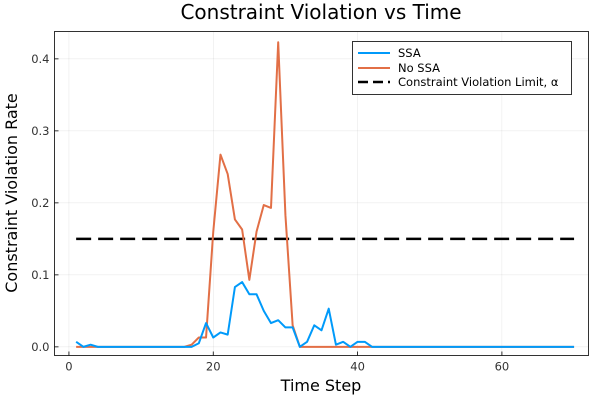 This screenshot has height=404, width=600. Describe the element at coordinates (325, 314) in the screenshot. I see `series-line-ssa` at that location.